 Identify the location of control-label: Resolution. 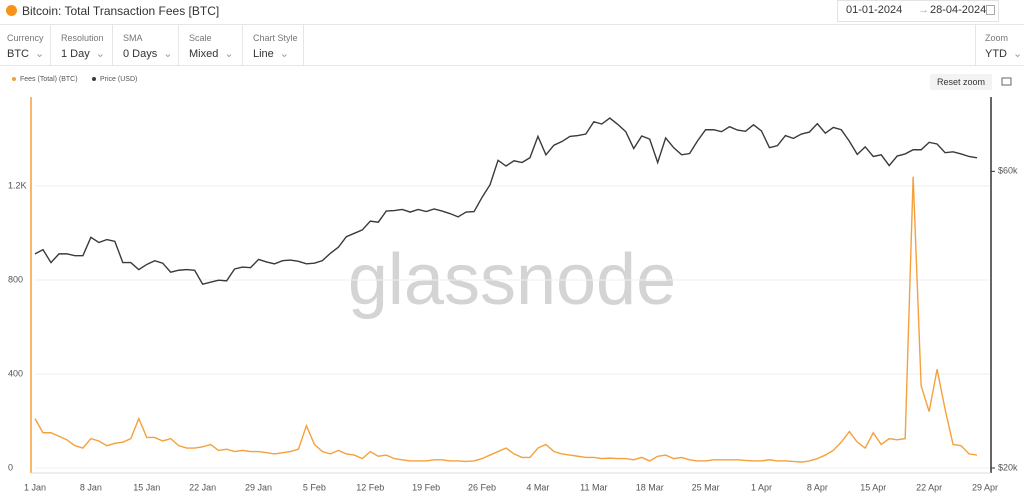
(82, 38).